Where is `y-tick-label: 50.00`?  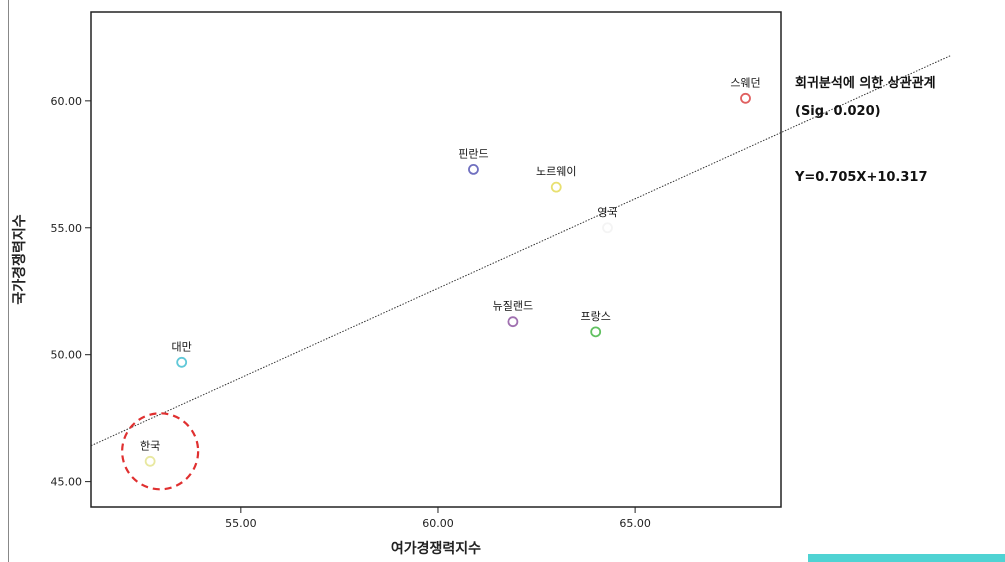 y-tick-label: 50.00 is located at coordinates (67, 355).